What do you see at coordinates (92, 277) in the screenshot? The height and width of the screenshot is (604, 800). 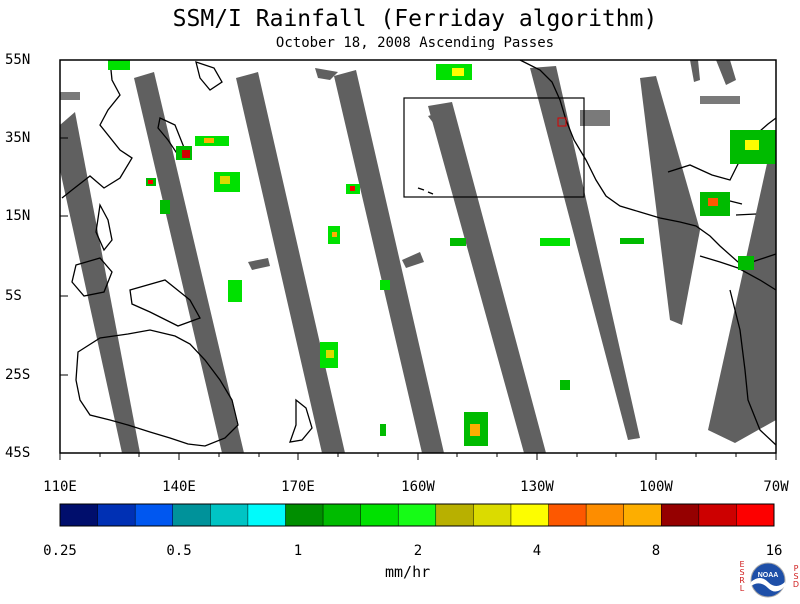 I see `borneo-coast` at bounding box center [92, 277].